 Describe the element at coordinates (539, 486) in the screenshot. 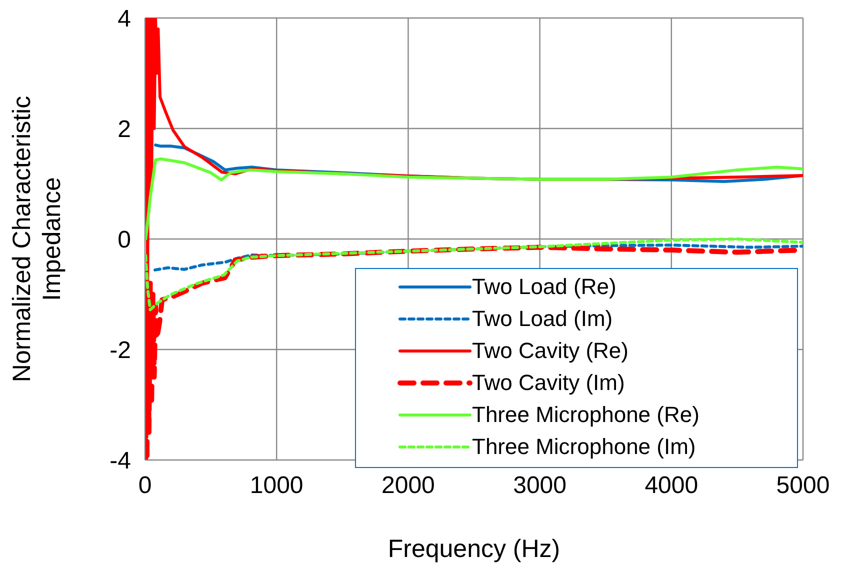

I see `x-tick-label: 3000` at that location.